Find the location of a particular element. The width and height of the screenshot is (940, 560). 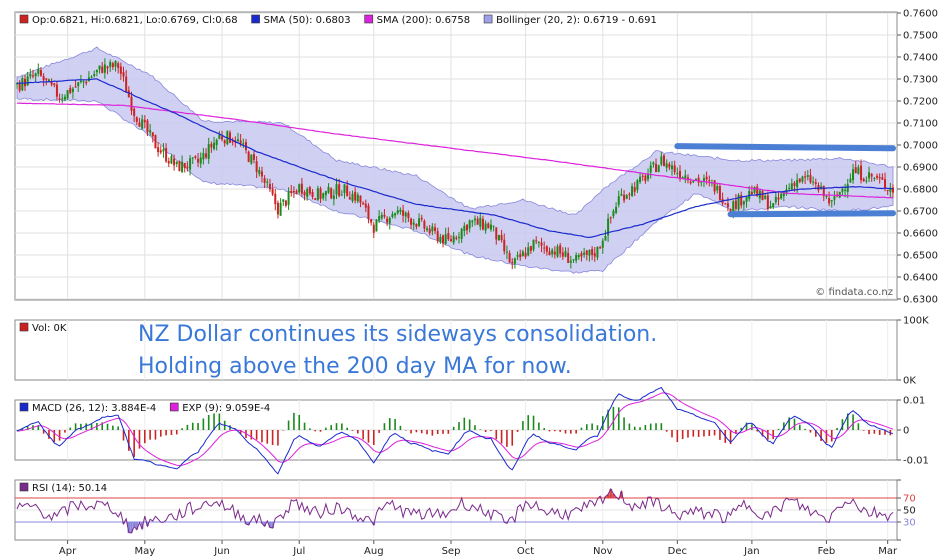

macd-y-tick-label: 0.01 is located at coordinates (914, 401).